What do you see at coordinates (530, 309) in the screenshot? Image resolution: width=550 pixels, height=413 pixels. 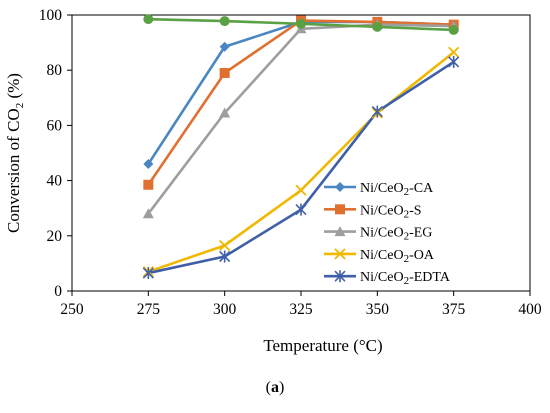 I see `x-tick-label: 400` at bounding box center [530, 309].